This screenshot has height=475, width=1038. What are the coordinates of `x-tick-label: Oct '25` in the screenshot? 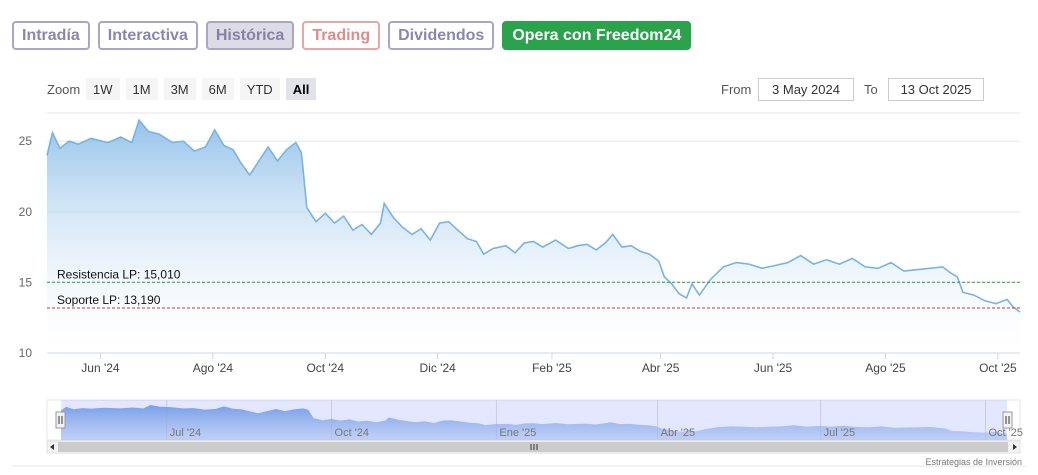 It's located at (998, 368).